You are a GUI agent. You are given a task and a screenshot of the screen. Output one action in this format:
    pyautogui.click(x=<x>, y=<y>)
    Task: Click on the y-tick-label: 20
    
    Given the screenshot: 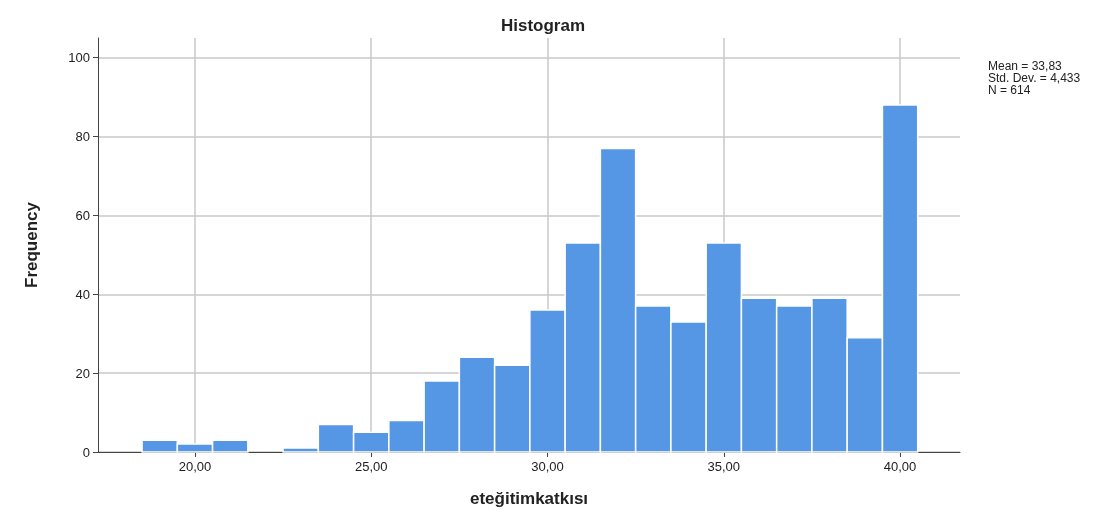 What is the action you would take?
    pyautogui.click(x=82, y=373)
    